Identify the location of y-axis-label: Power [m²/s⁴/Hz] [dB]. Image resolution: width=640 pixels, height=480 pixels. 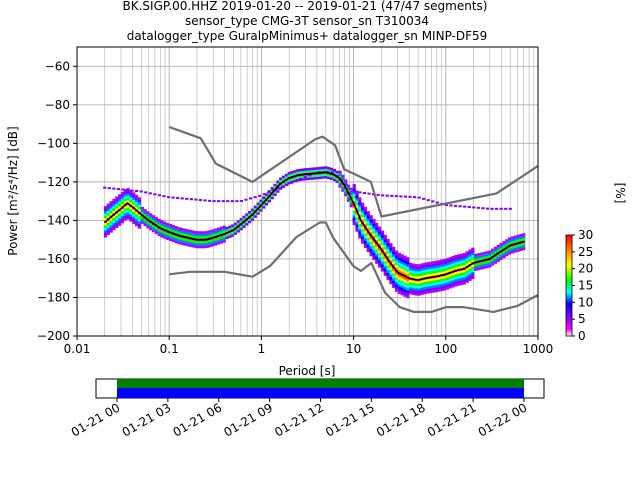
(13, 190).